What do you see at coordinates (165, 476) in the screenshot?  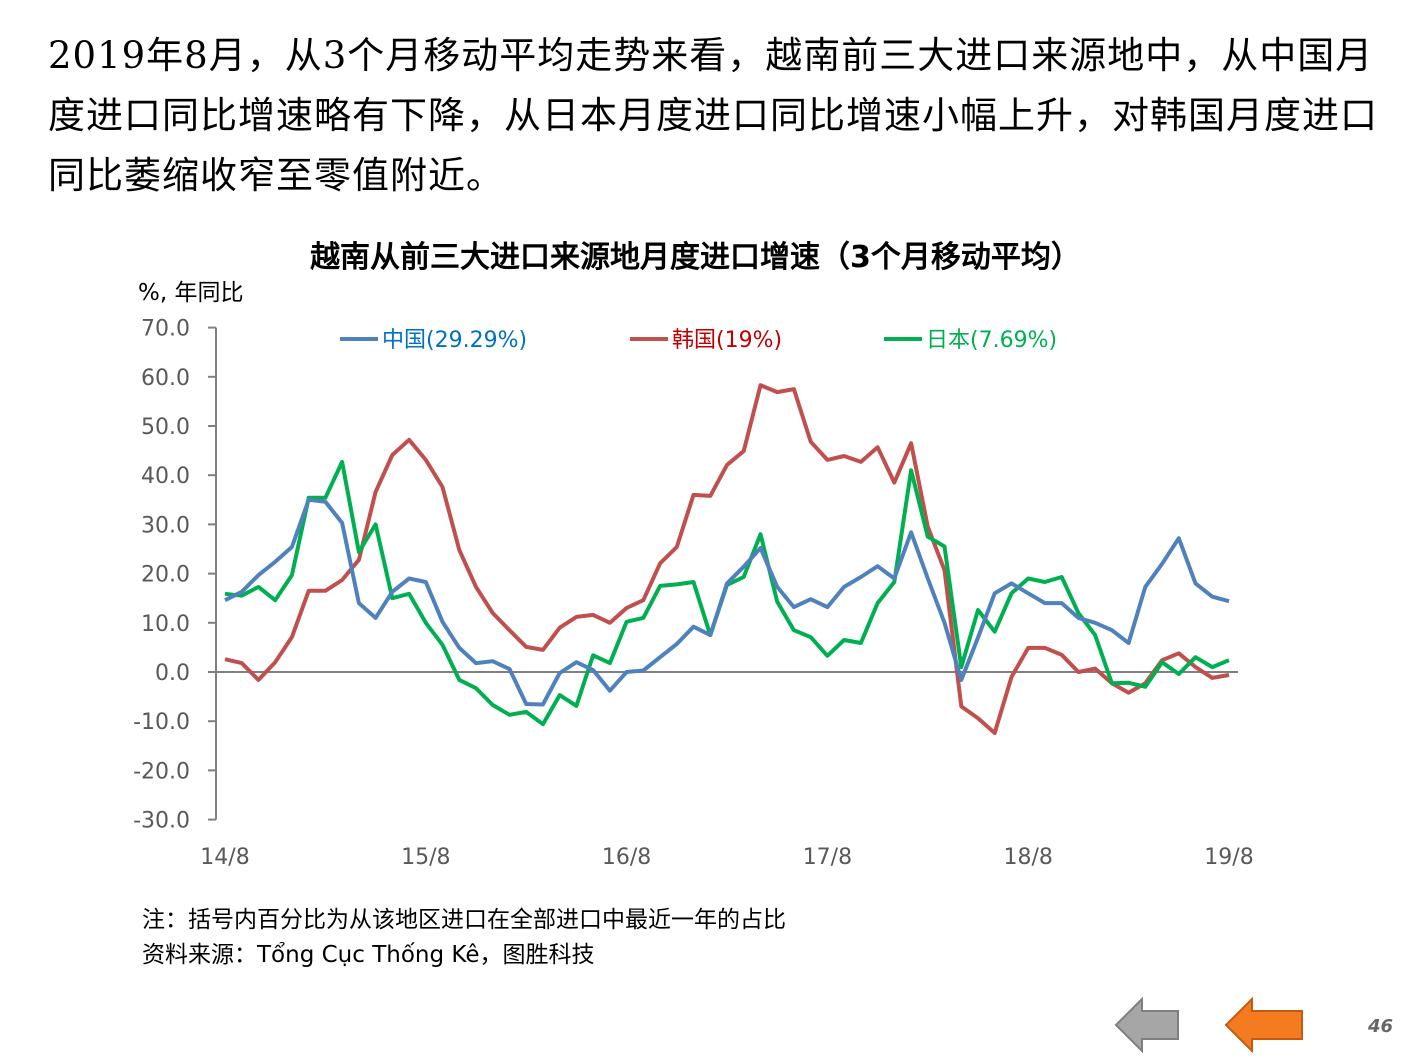 I see `y-tick-label: 40.0` at bounding box center [165, 476].